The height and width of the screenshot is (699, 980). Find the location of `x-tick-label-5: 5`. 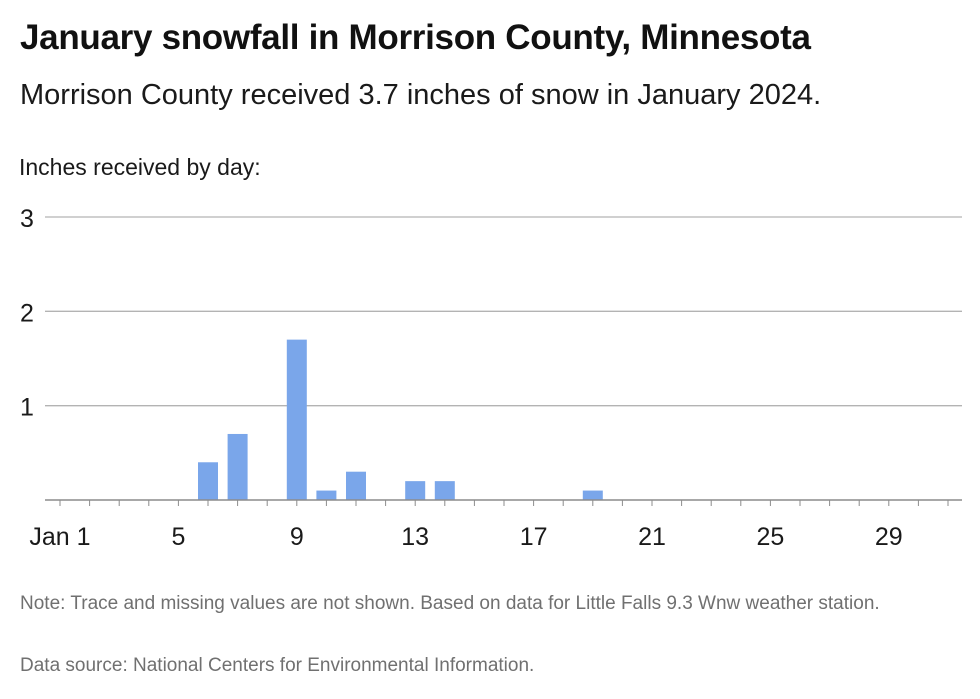

x-tick-label-5: 5 is located at coordinates (178, 537).